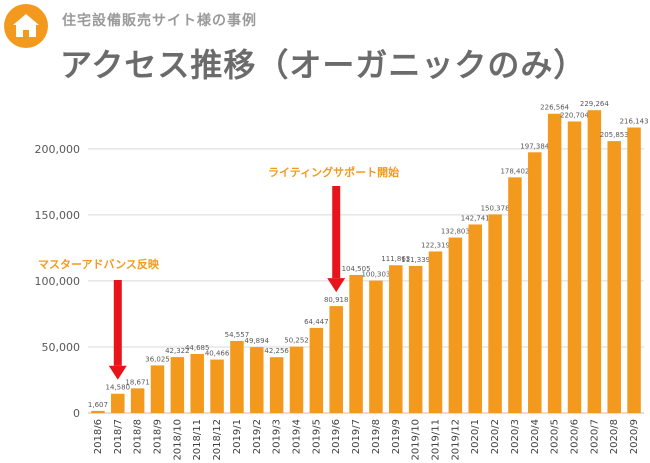 The image size is (650, 463). Describe the element at coordinates (158, 436) in the screenshot. I see `x-tick-label: 2018/9` at that location.